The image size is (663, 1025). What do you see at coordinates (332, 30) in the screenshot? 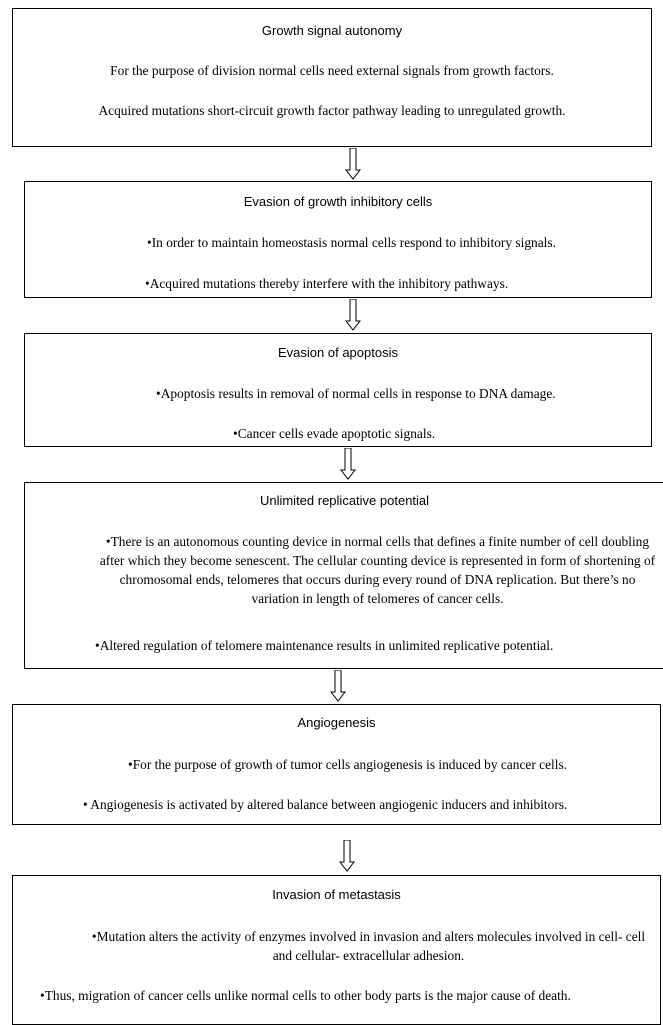
I see `step-title: Growth signal autonomy` at bounding box center [332, 30].